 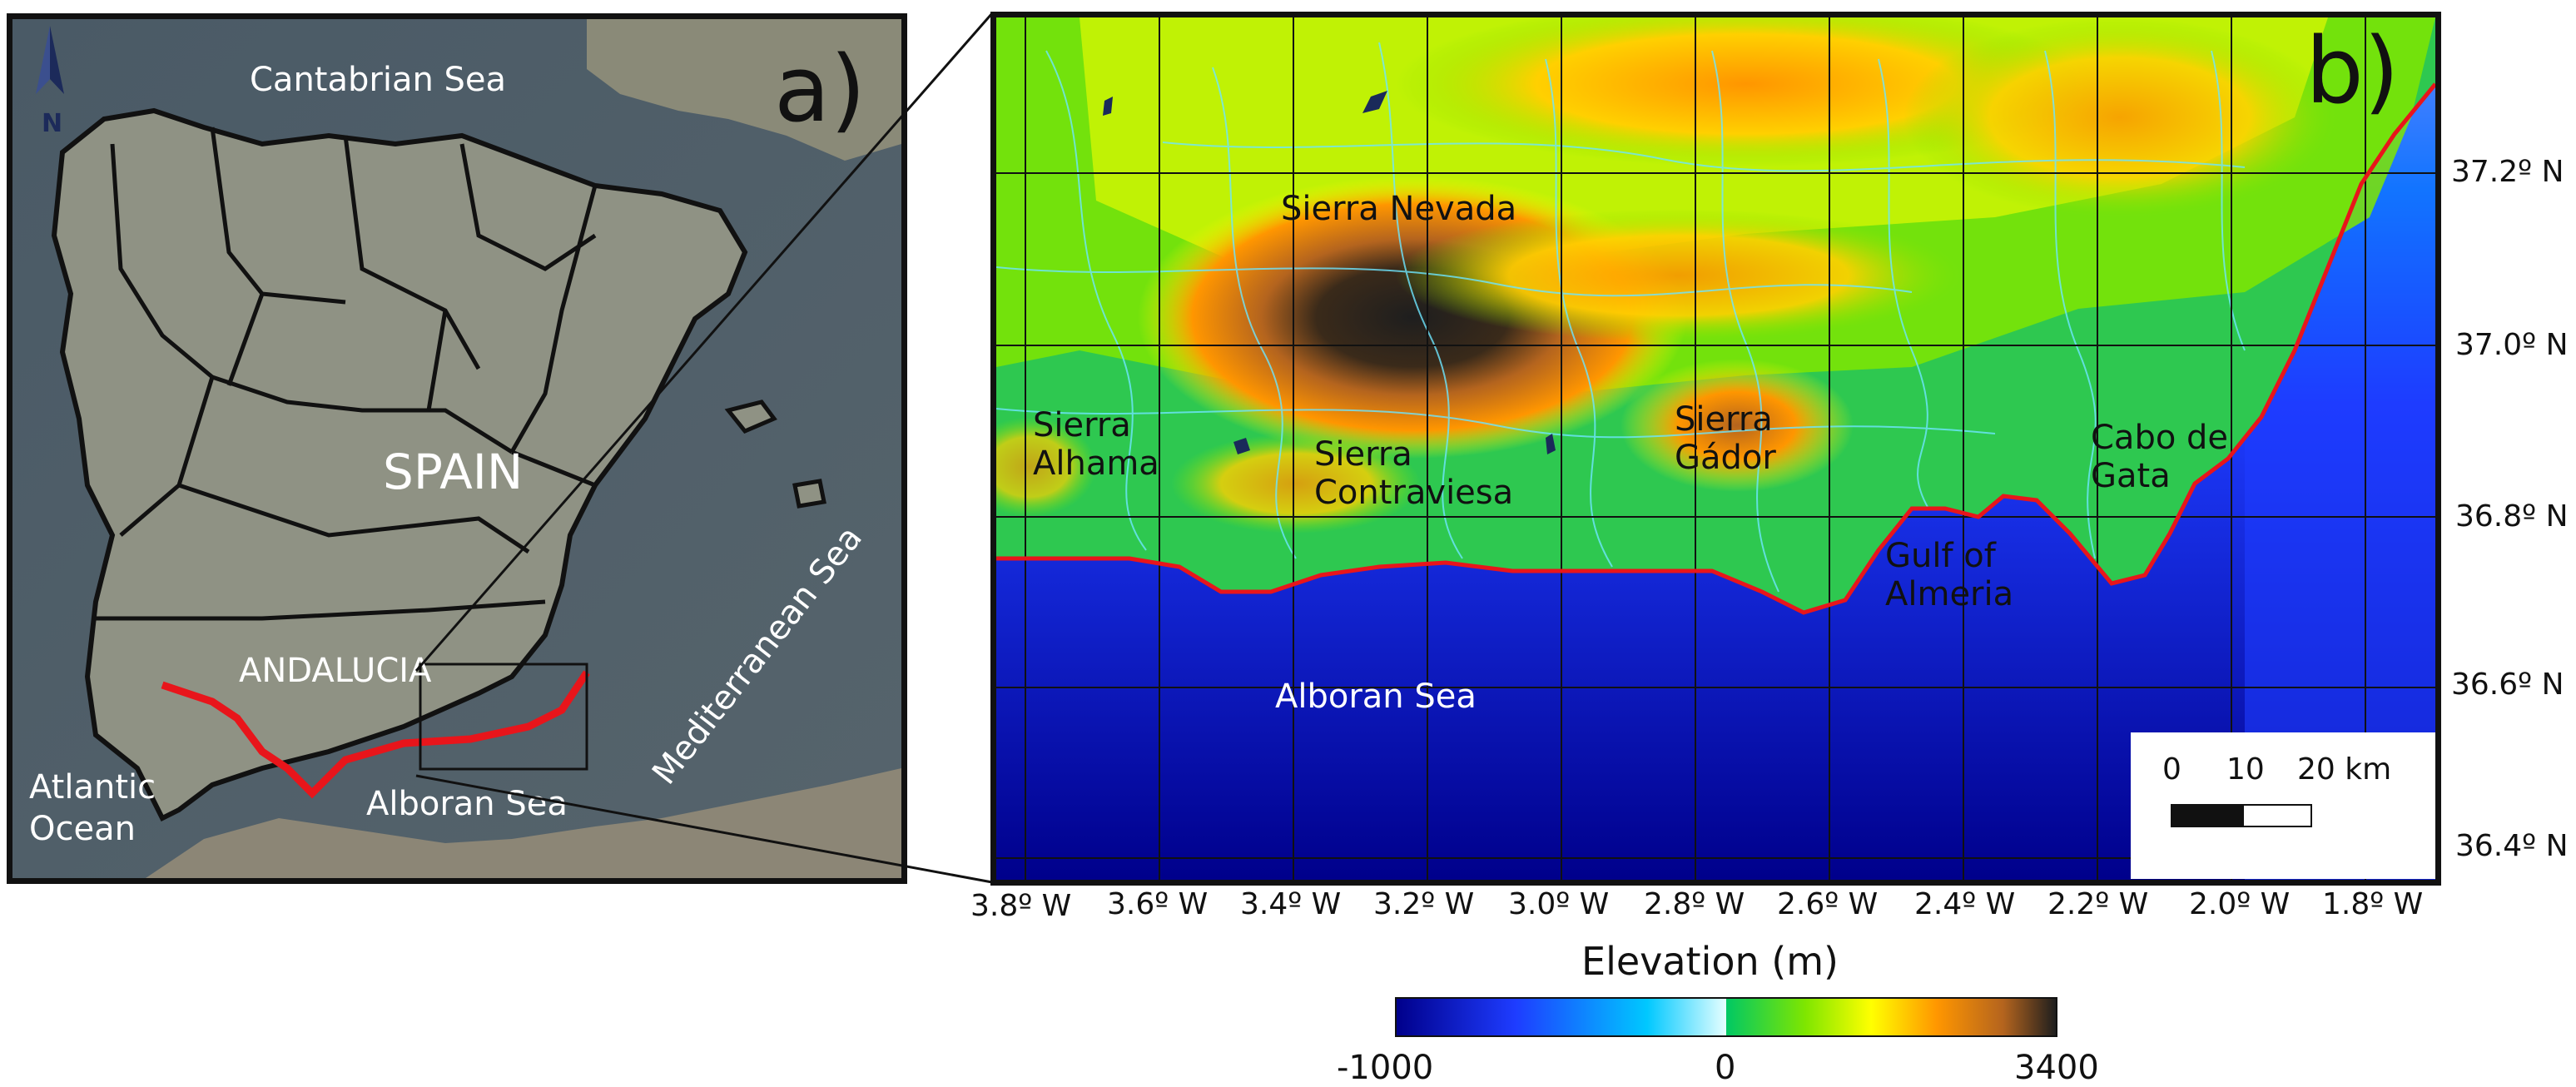 What do you see at coordinates (2171, 769) in the screenshot?
I see `scale-tick-0: 0` at bounding box center [2171, 769].